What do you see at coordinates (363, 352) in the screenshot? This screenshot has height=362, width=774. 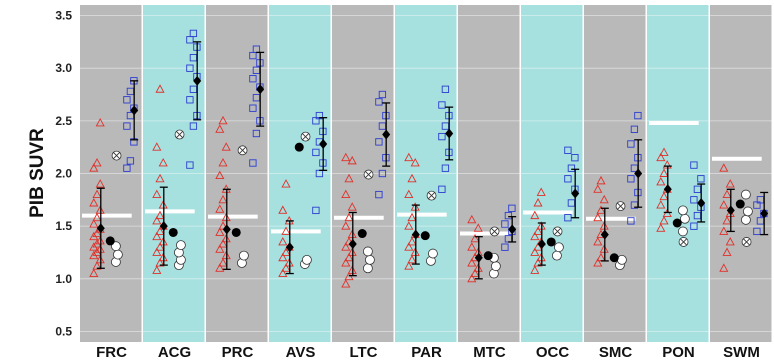 I see `x-tick-label: LTC` at bounding box center [363, 352].